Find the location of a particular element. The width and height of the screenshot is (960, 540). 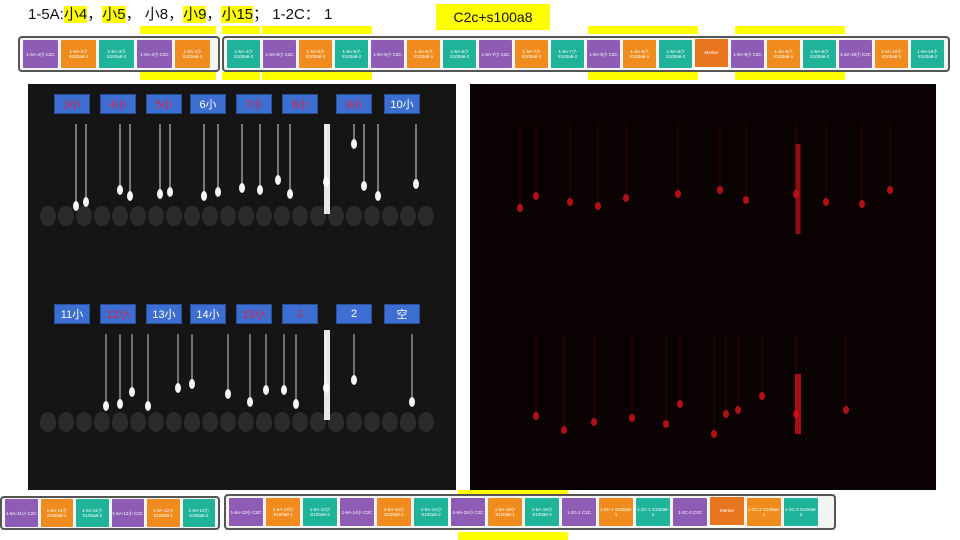

lane-box: 1-5A-14小 C2C is located at coordinates (357, 512).